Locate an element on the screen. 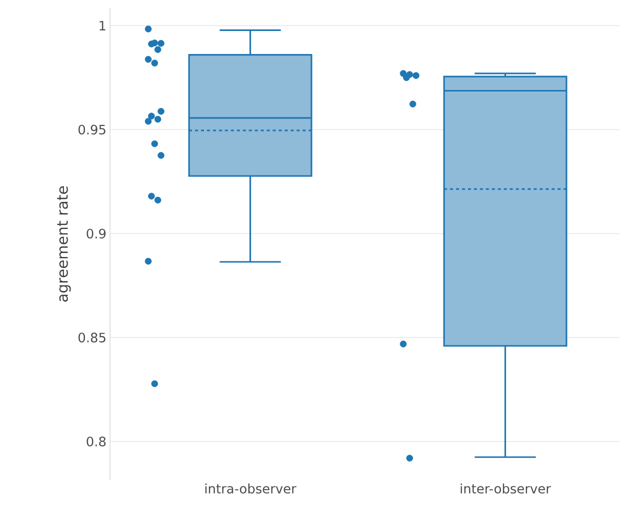 This screenshot has height=516, width=628. y-tick-label: 0.95 is located at coordinates (92, 129).